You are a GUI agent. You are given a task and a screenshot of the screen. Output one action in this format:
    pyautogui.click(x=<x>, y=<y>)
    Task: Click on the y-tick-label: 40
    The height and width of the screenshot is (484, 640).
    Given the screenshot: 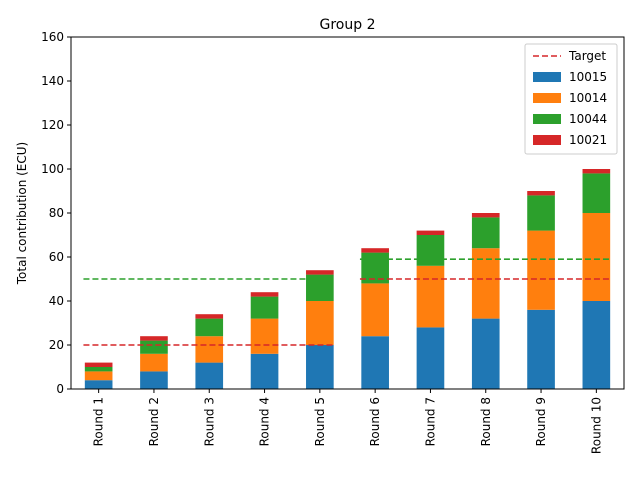 What is the action you would take?
    pyautogui.click(x=56, y=301)
    